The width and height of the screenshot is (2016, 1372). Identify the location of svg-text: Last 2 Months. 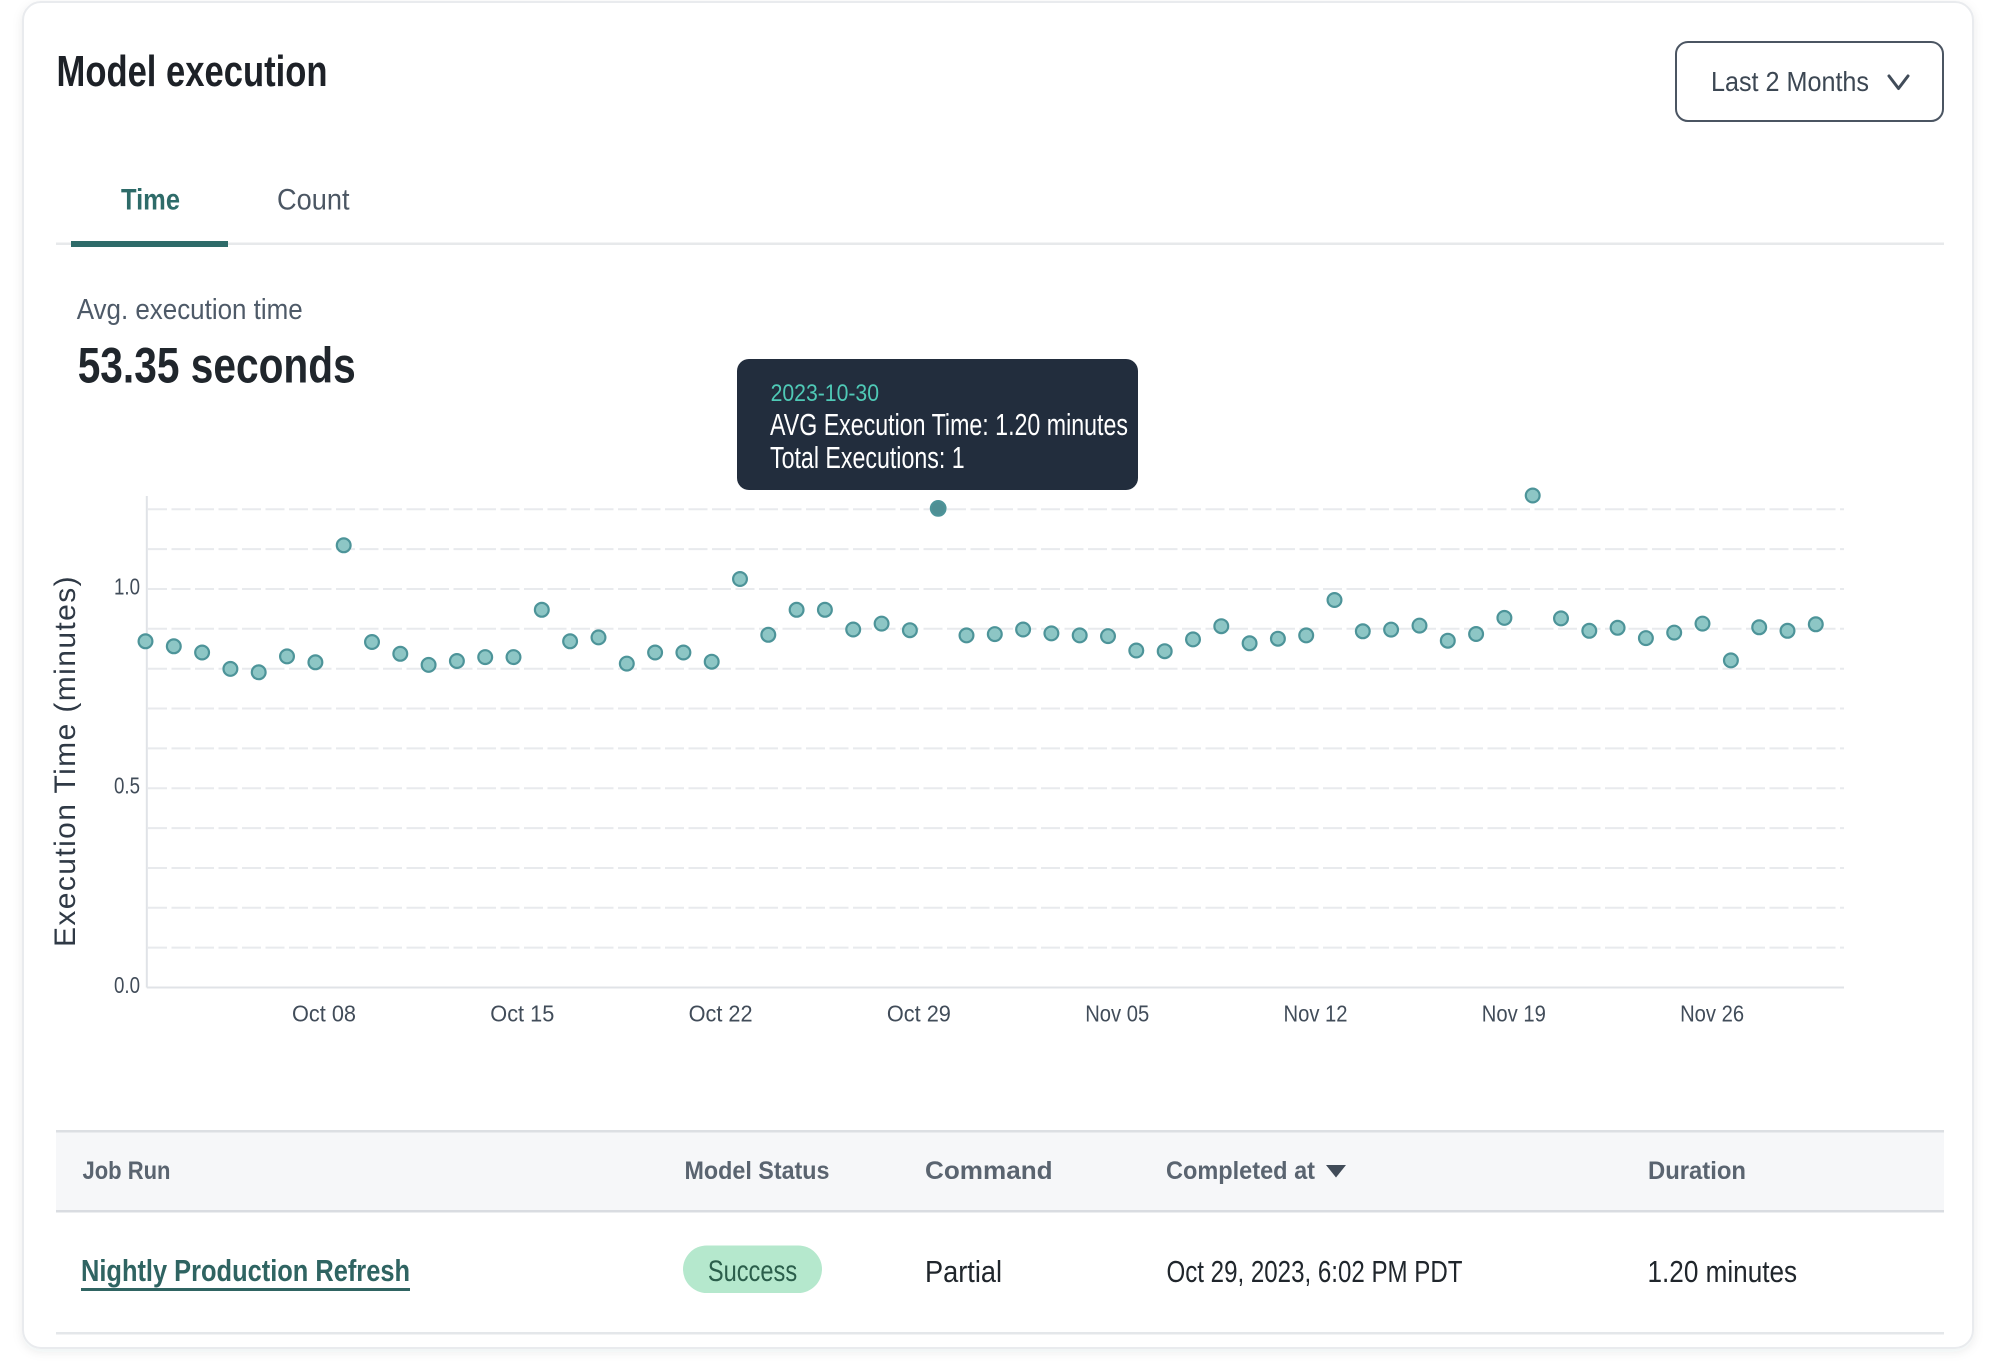
(1790, 81).